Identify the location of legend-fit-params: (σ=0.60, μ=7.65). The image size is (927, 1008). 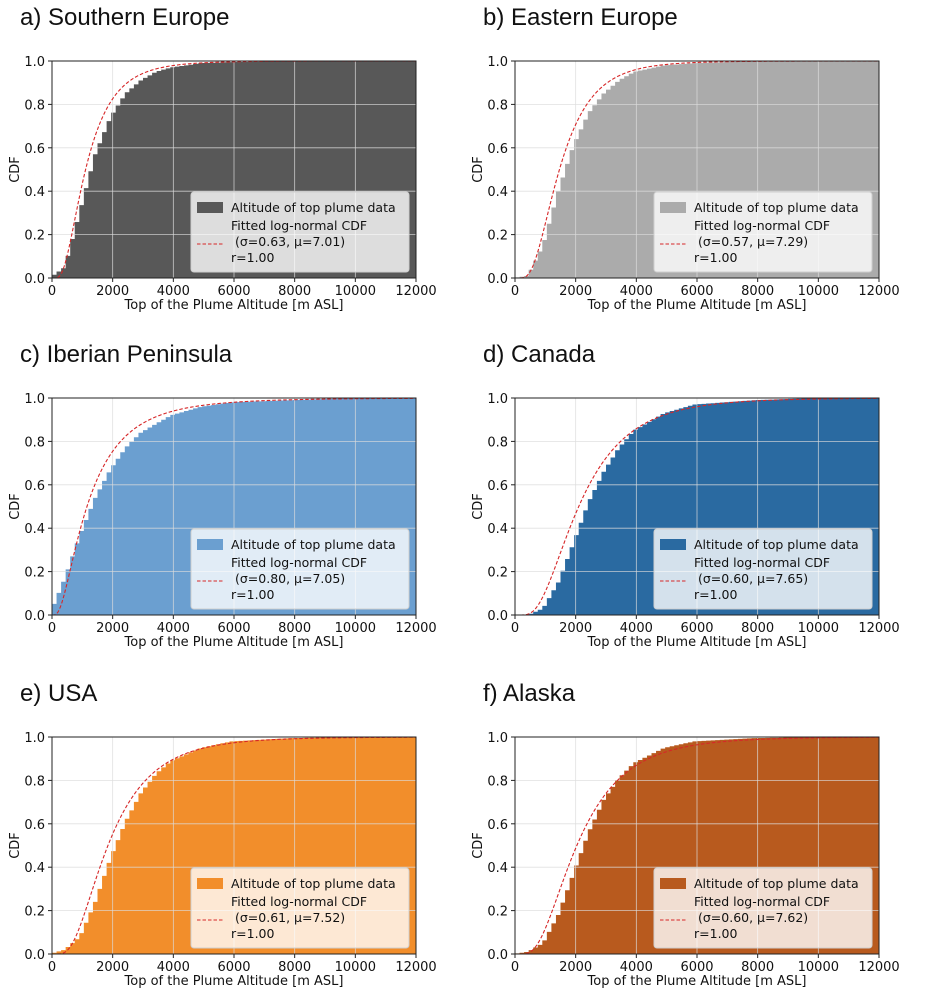
(753, 578).